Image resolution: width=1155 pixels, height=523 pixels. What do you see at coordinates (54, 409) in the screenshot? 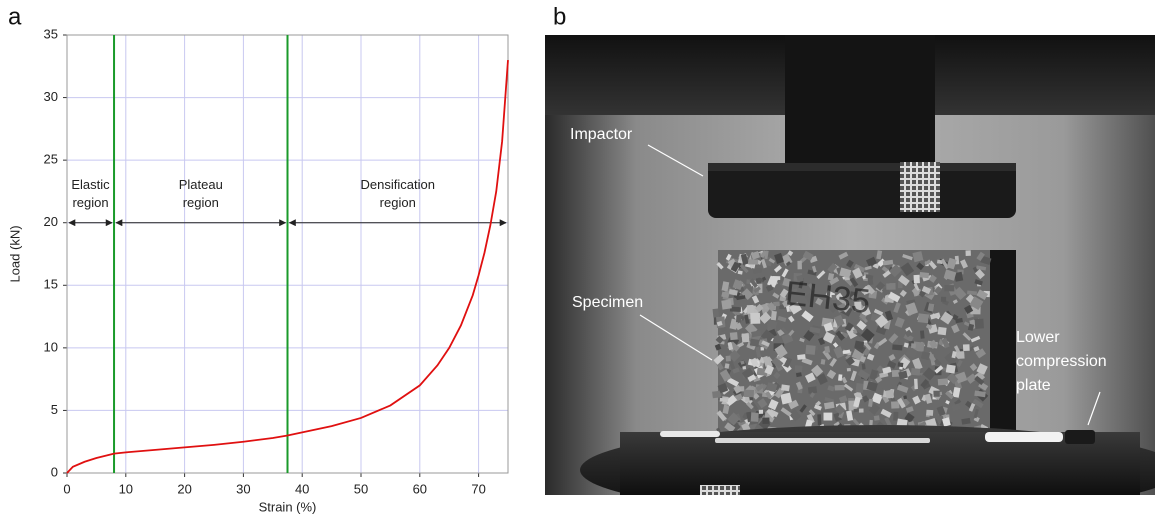
I see `y-tick-label: 5` at bounding box center [54, 409].